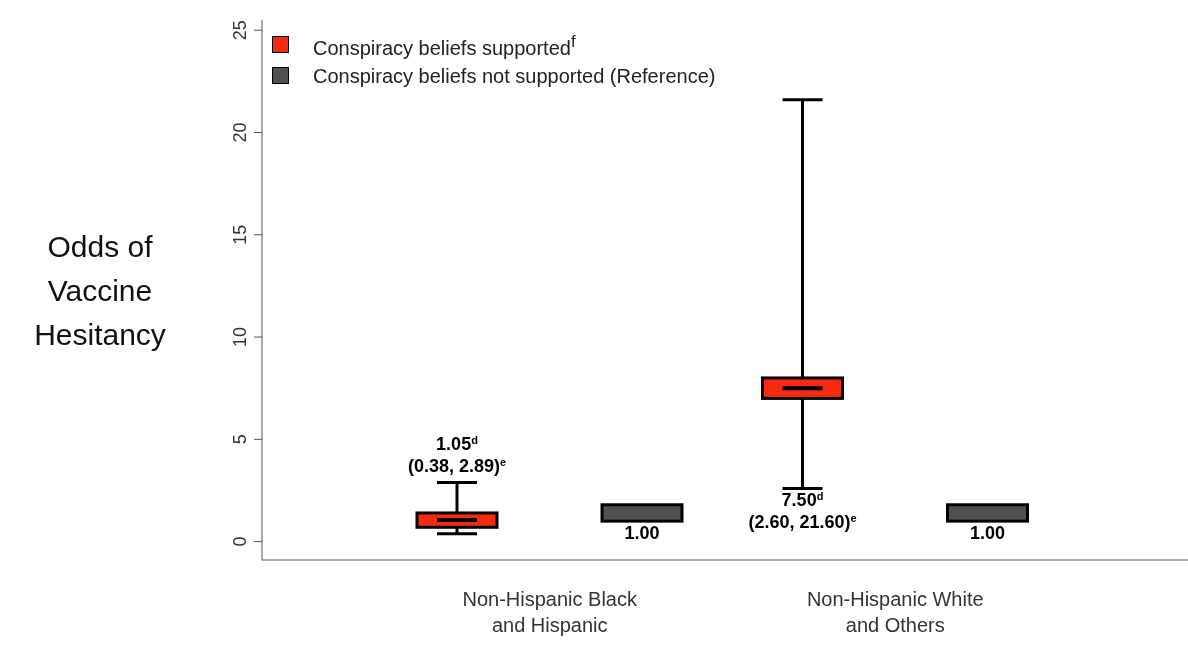 This screenshot has height=648, width=1188. Describe the element at coordinates (240, 30) in the screenshot. I see `y-tick-label: 25` at that location.